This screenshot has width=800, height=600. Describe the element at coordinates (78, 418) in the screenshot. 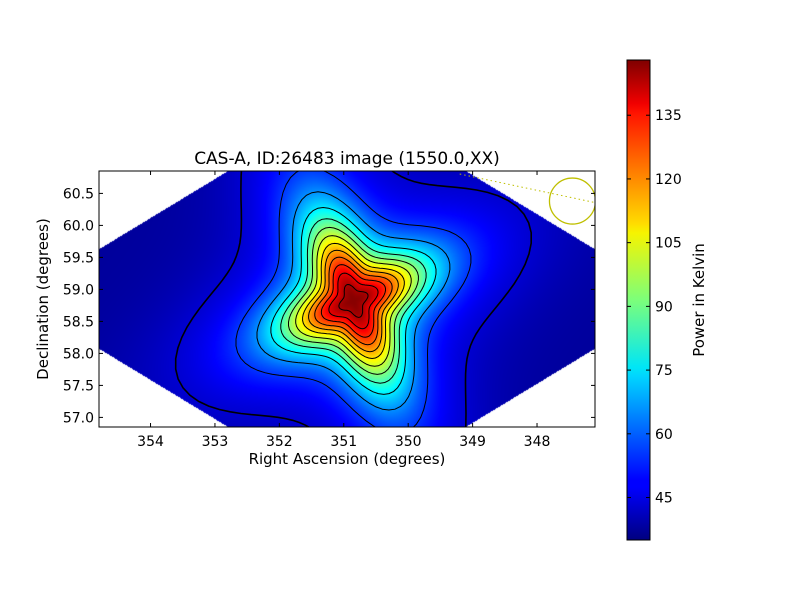

I see `y-tick-label: 57.0` at that location.